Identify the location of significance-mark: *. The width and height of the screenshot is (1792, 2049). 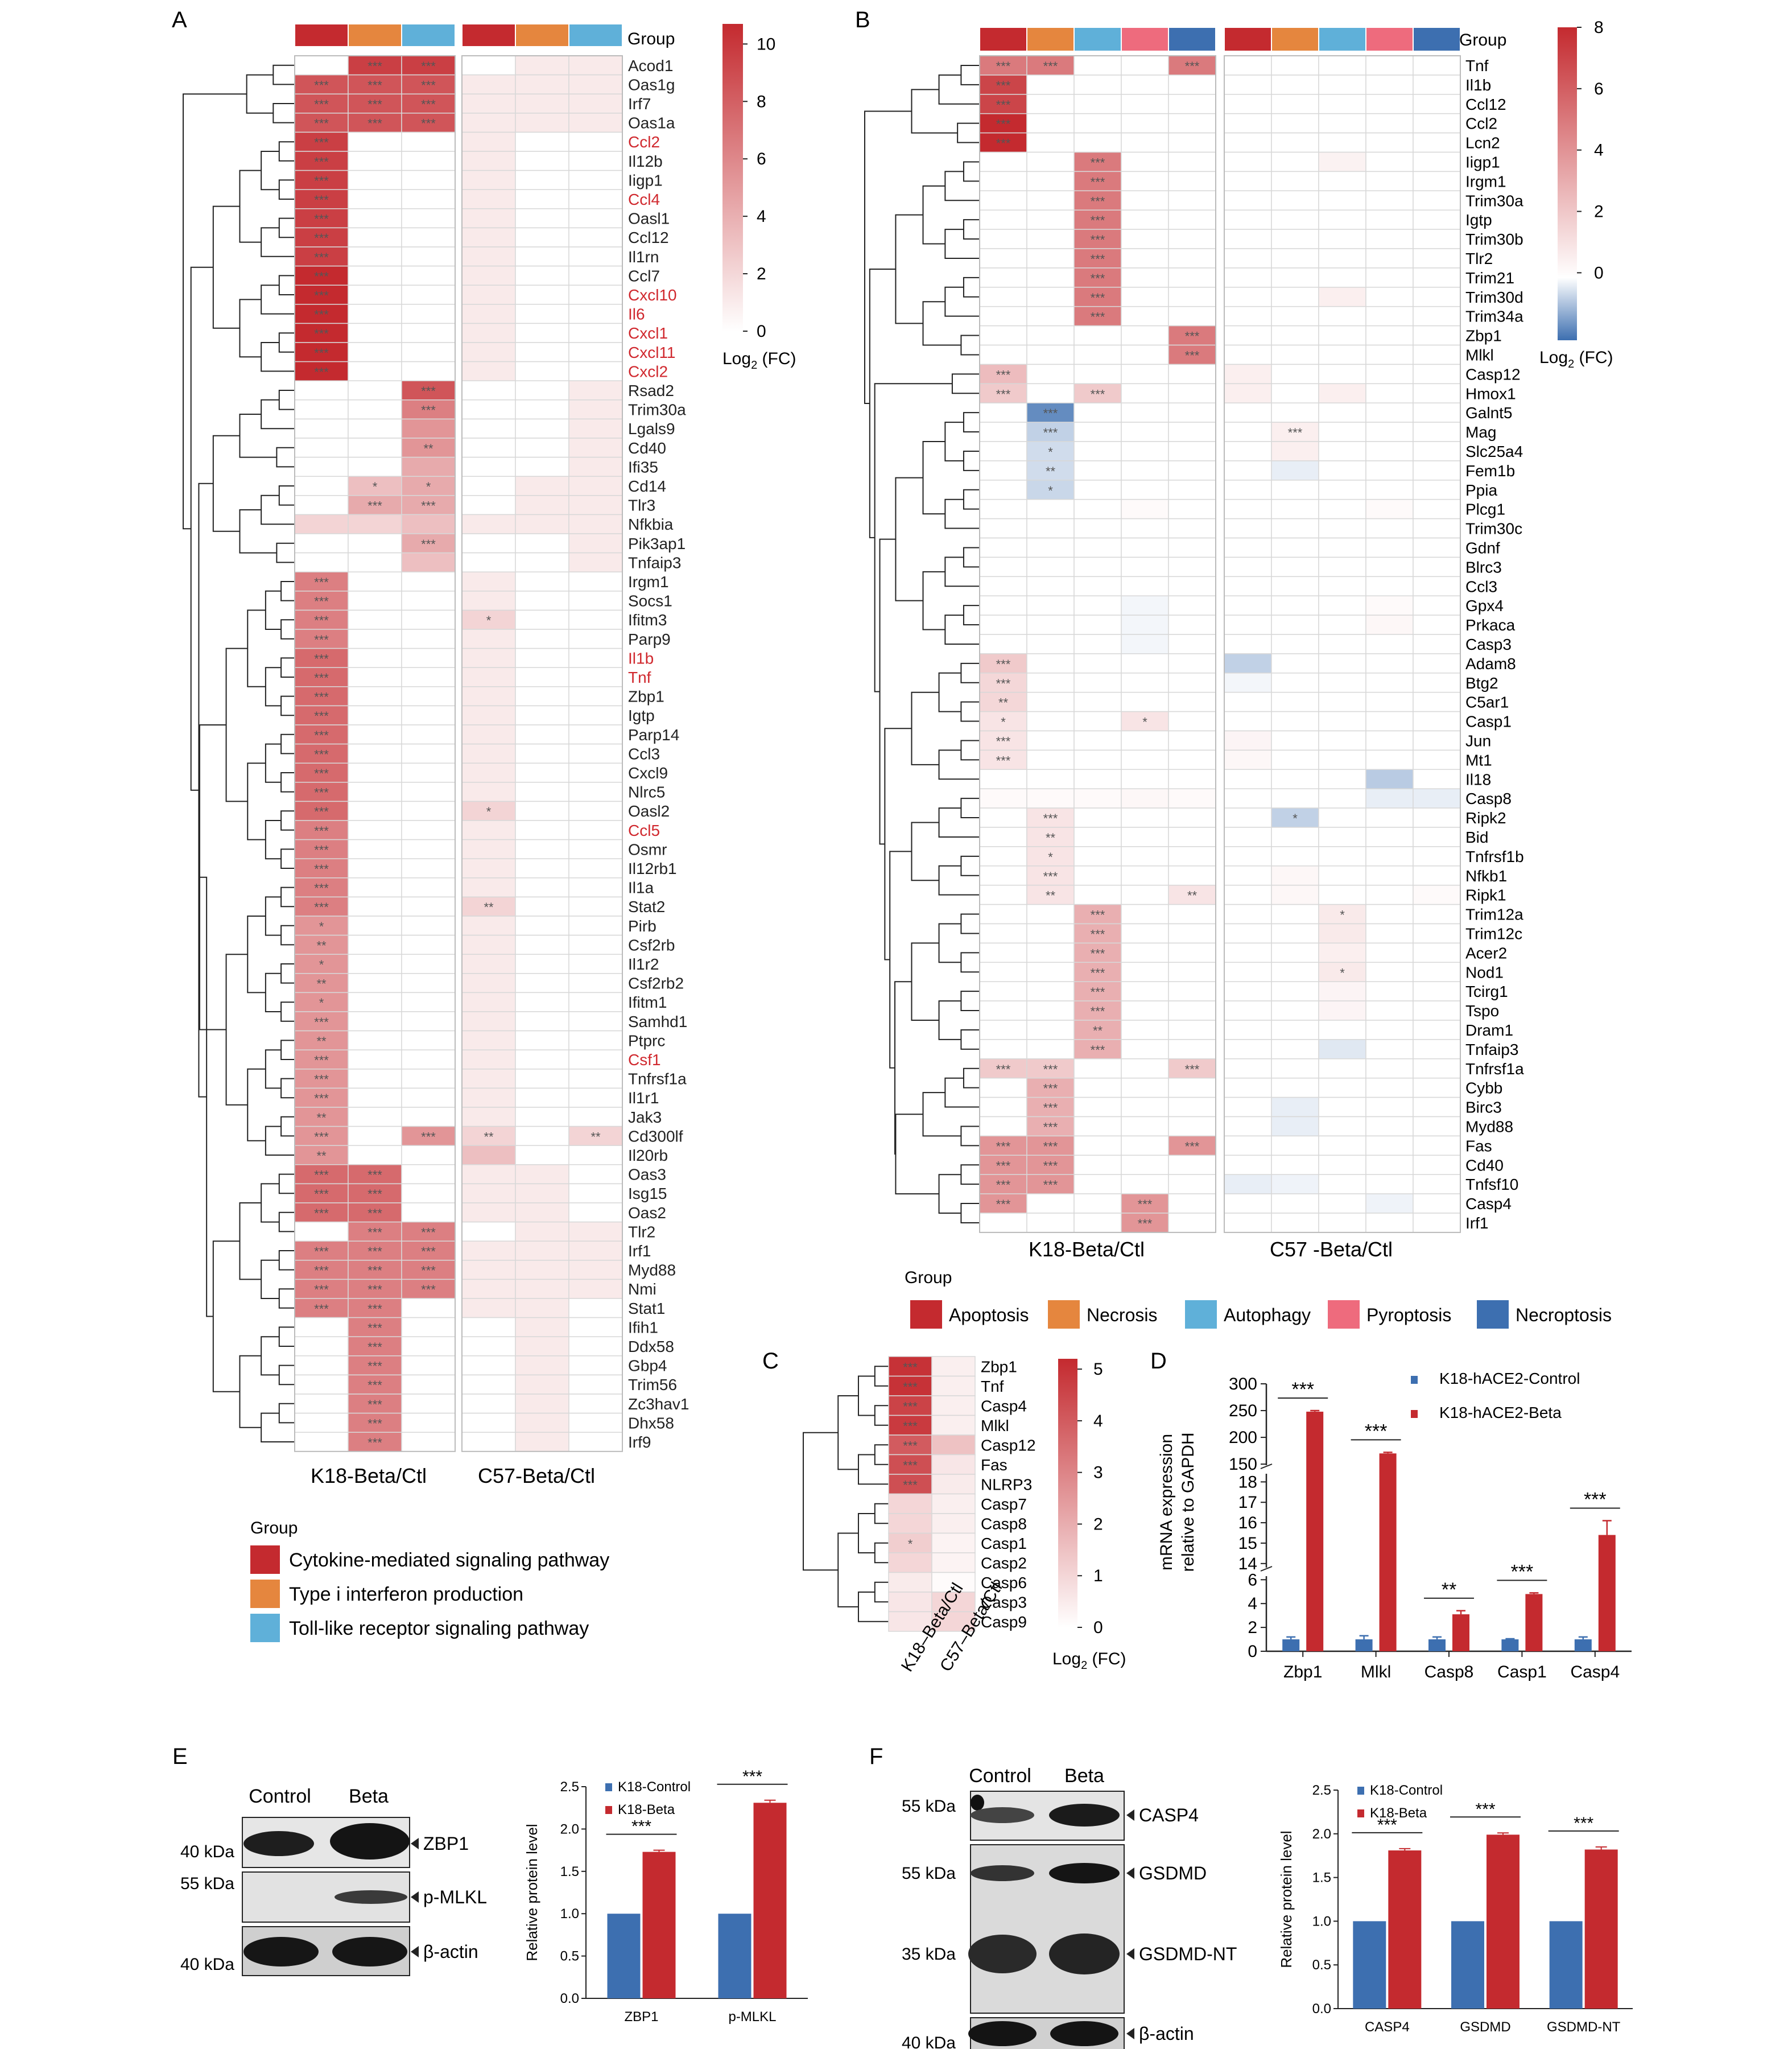
(489, 812).